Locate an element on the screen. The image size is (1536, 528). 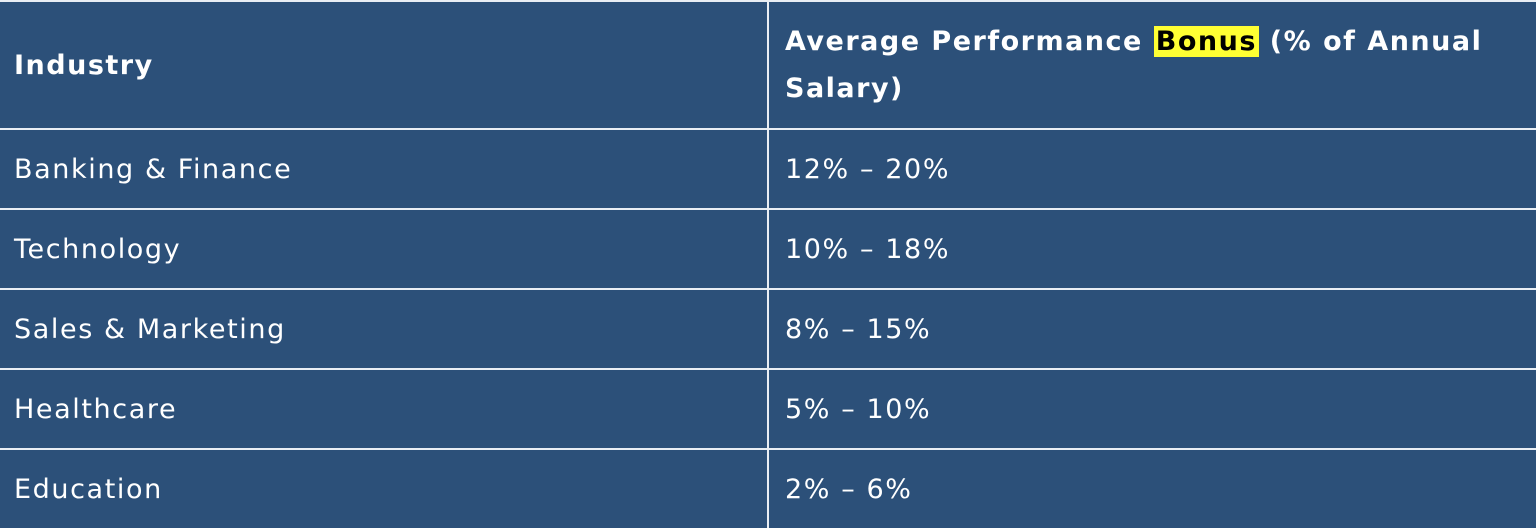
industry-cell: Healthcare is located at coordinates (384, 409).